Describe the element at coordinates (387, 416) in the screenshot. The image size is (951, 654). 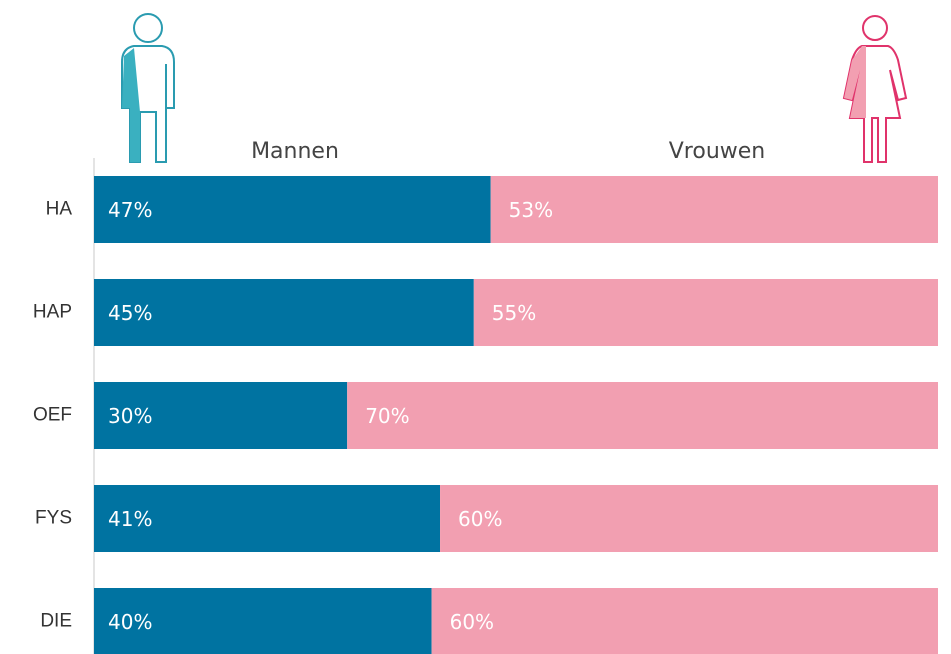
I see `value-label: 70%` at that location.